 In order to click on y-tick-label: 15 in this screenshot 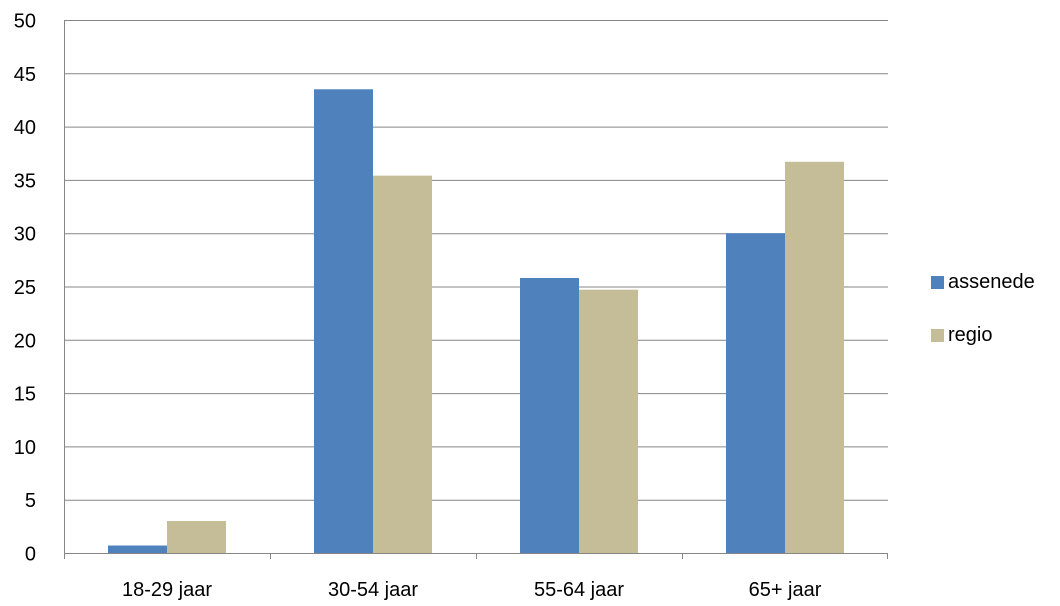, I will do `click(25, 395)`.